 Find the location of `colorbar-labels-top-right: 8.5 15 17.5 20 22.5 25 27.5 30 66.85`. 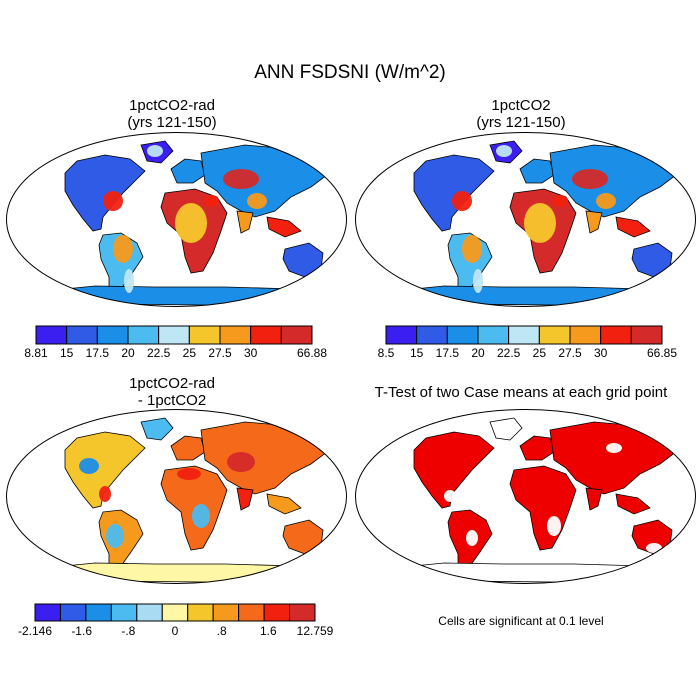

colorbar-labels-top-right: 8.5 15 17.5 20 22.5 25 27.5 30 66.85 is located at coordinates (527, 354).